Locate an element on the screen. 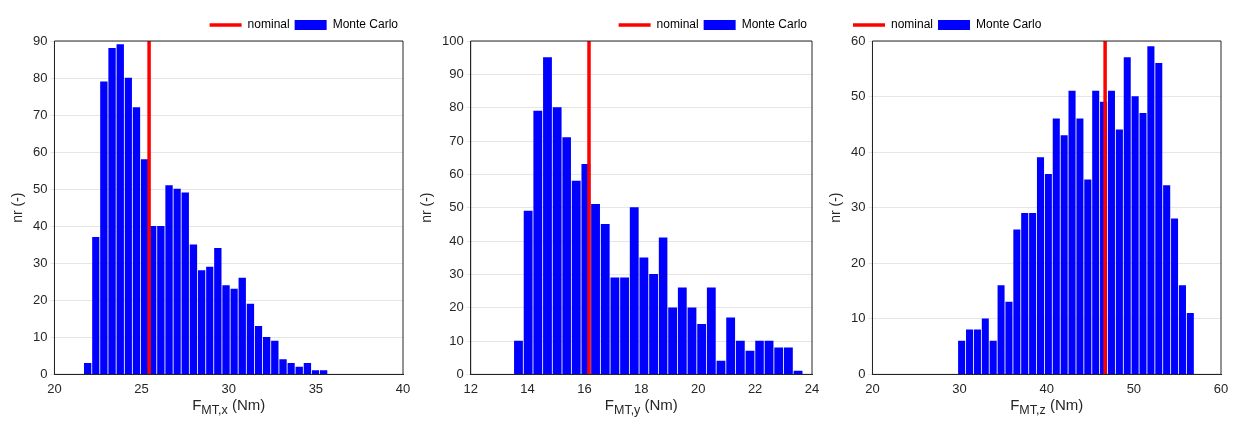 The width and height of the screenshot is (1244, 436). x-axis-title: F$_{M}$$_{T,x}$ (Nm) is located at coordinates (229, 407).